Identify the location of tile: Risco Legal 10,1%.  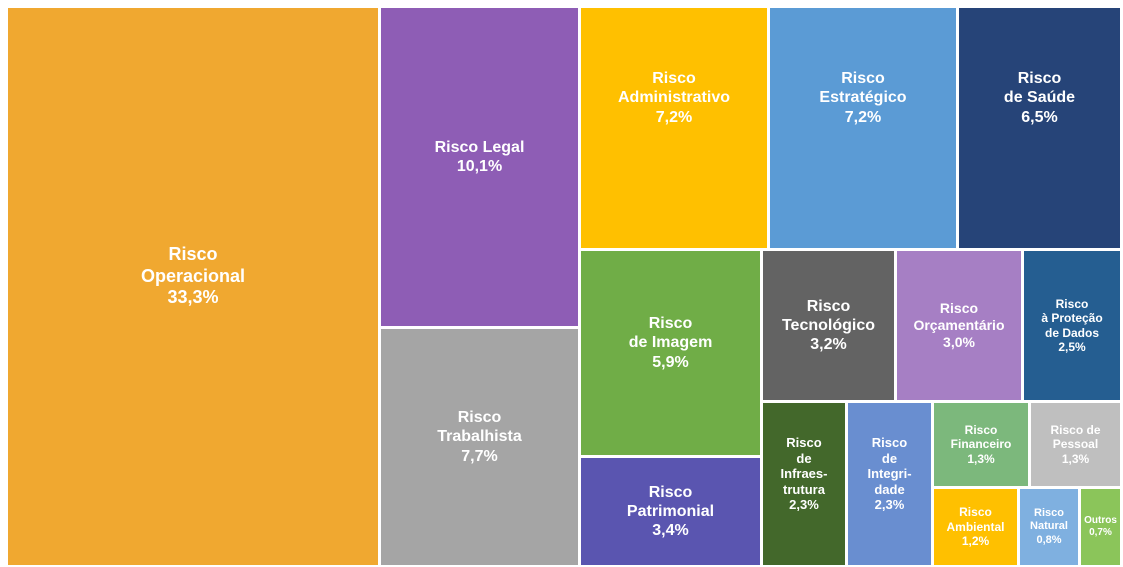
(479, 167).